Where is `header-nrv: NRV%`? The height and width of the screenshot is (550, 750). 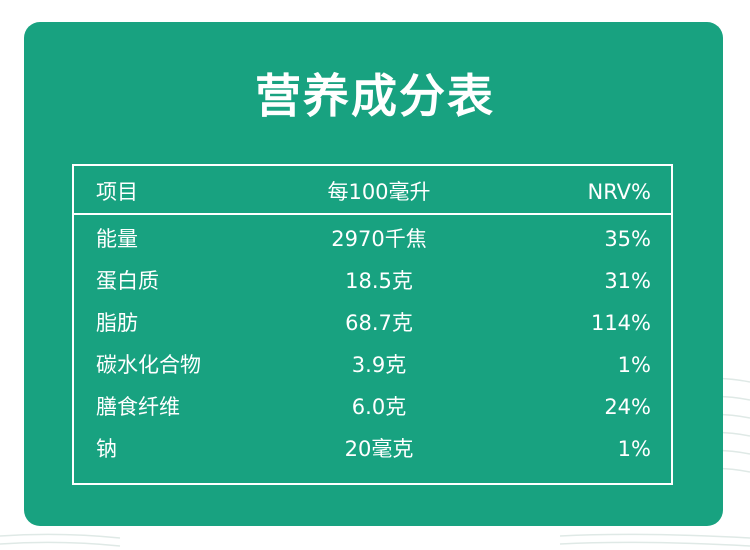
header-nrv: NRV% is located at coordinates (619, 192).